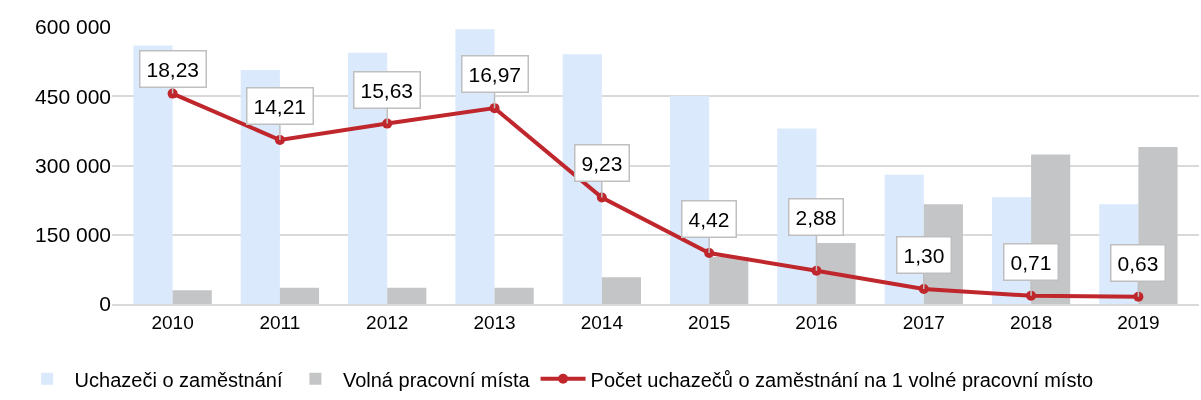  What do you see at coordinates (387, 322) in the screenshot?
I see `x-tick-label: 2012` at bounding box center [387, 322].